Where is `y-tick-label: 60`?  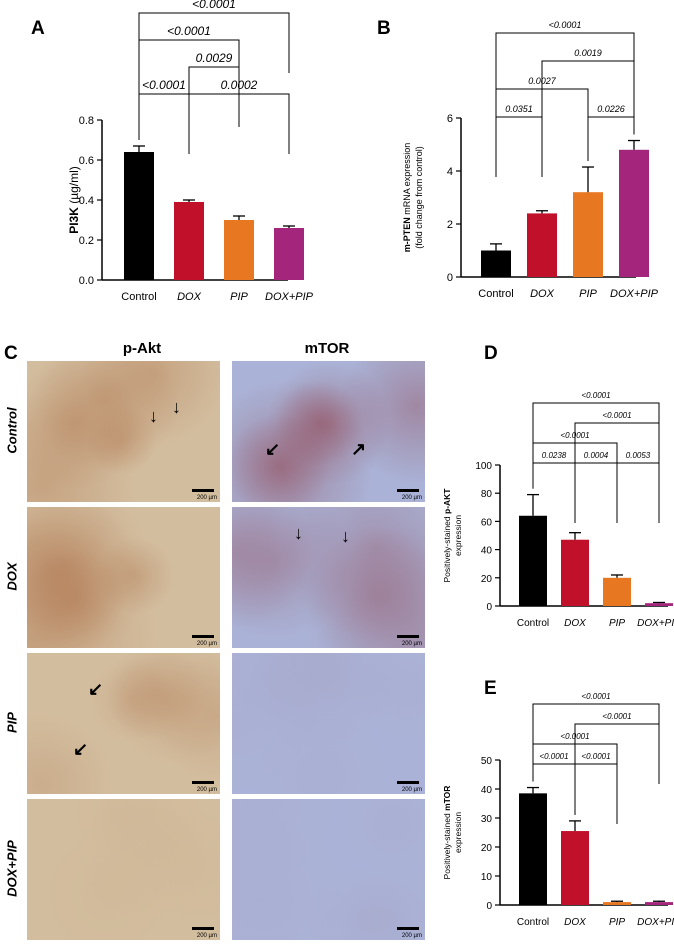
y-tick-label: 60 is located at coordinates (487, 522).